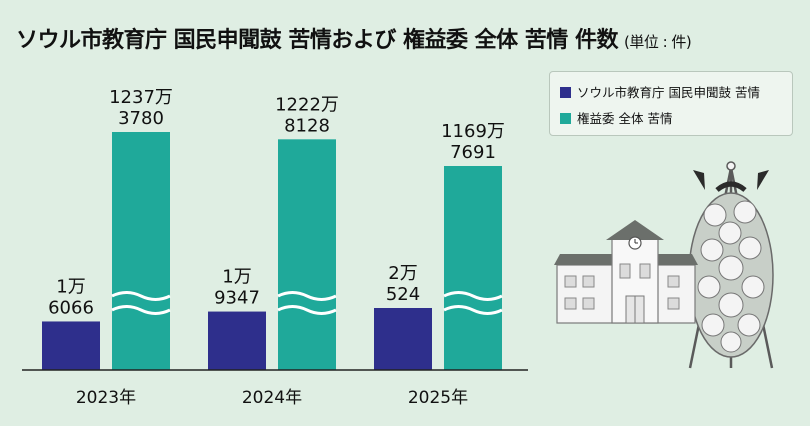 Image resolution: width=810 pixels, height=426 pixels. What do you see at coordinates (106, 398) in the screenshot?
I see `x-tick-label-0: 2023年` at bounding box center [106, 398].